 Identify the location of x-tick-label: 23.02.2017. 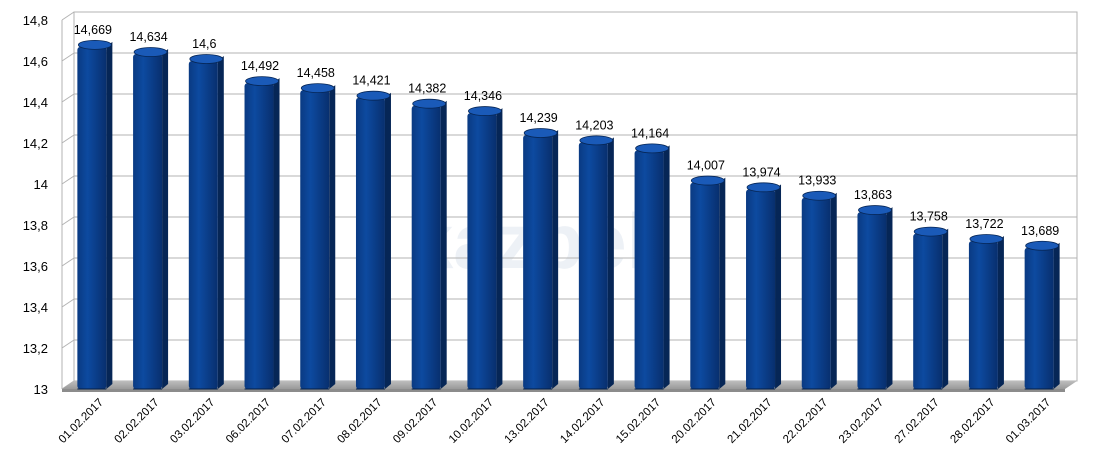
(861, 421).